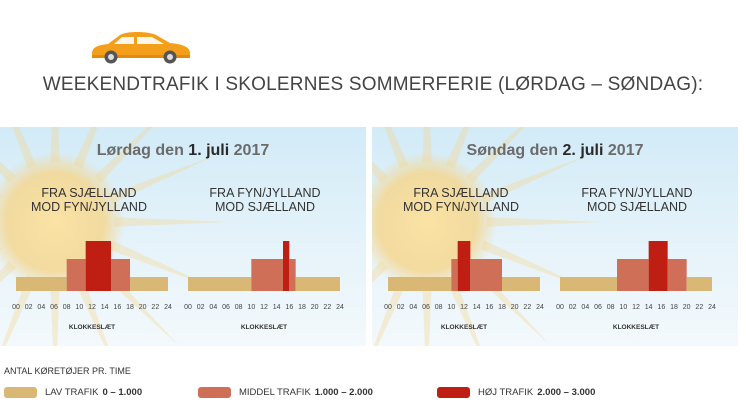 This screenshot has width=746, height=419. I want to click on car-icon, so click(141, 48).